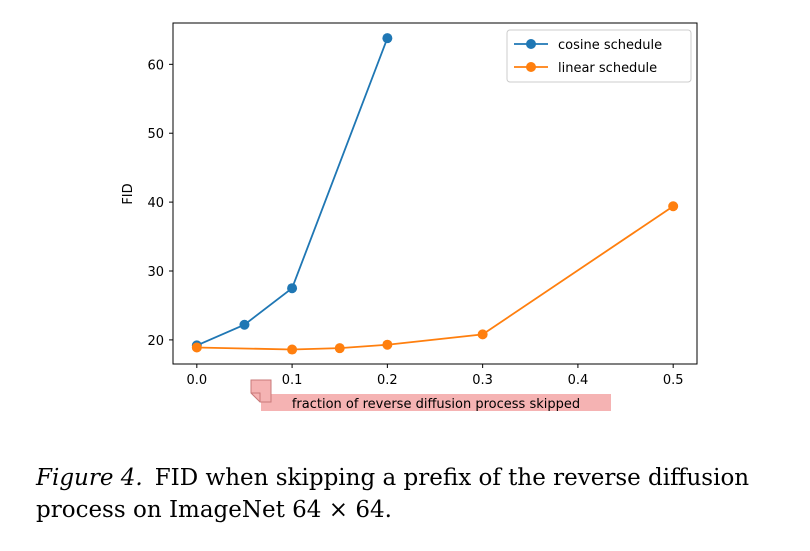 The height and width of the screenshot is (551, 810). What do you see at coordinates (387, 380) in the screenshot?
I see `x-tick-label: 0.2` at bounding box center [387, 380].